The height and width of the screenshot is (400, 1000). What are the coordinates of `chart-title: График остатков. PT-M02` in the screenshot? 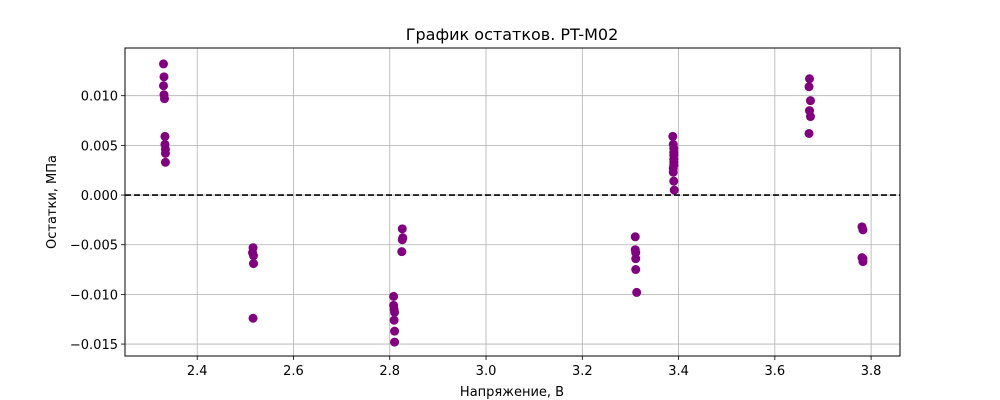 It's located at (512, 34).